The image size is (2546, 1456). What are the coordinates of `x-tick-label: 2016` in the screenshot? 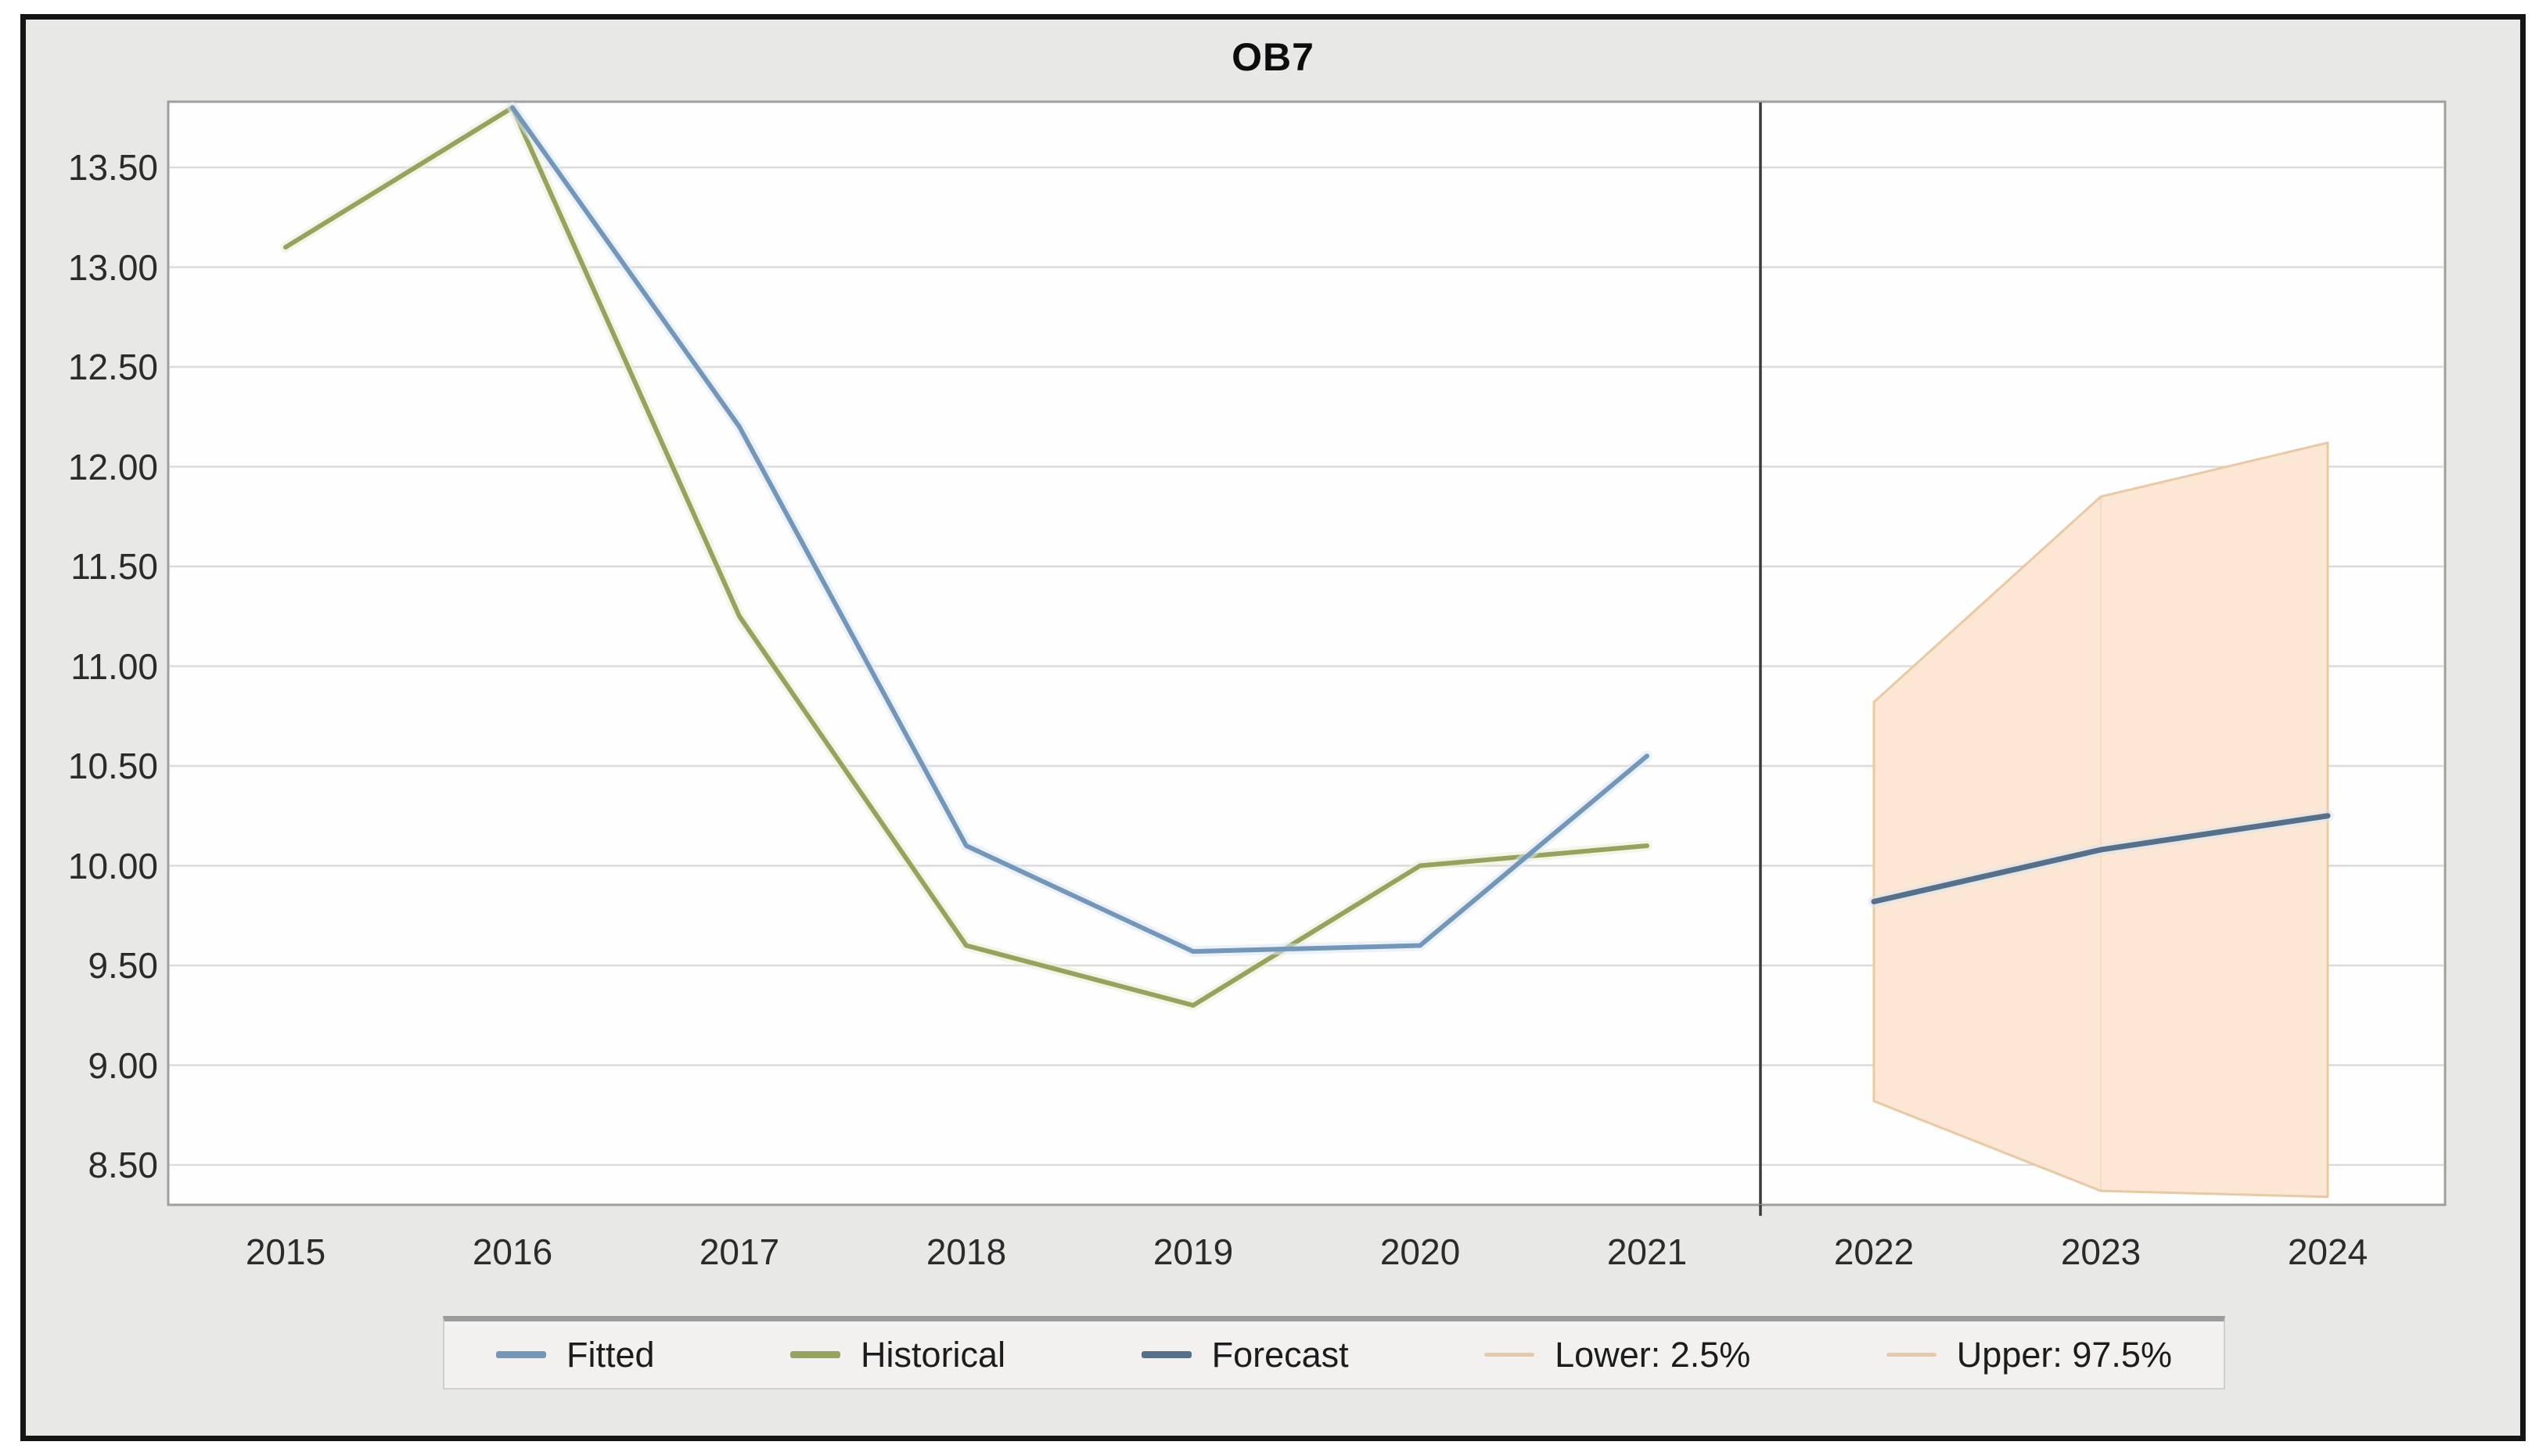 It's located at (512, 1251).